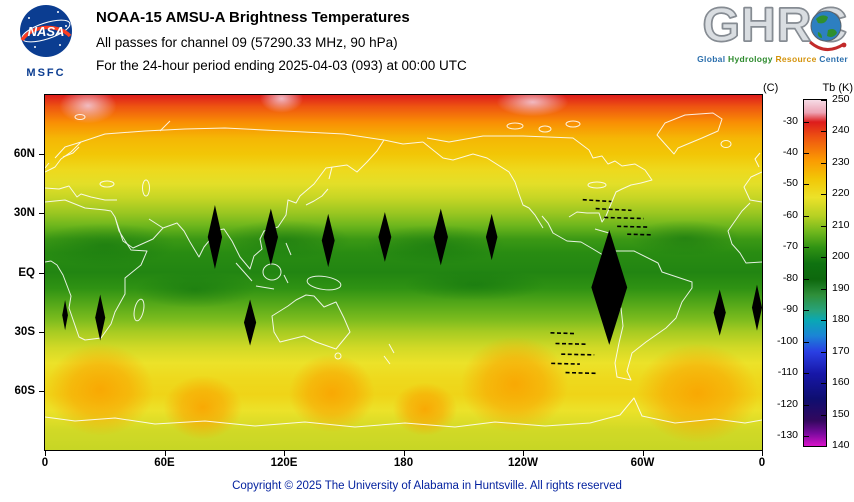 The image size is (854, 502). I want to click on celsius-tick-label: -130, so click(787, 435).